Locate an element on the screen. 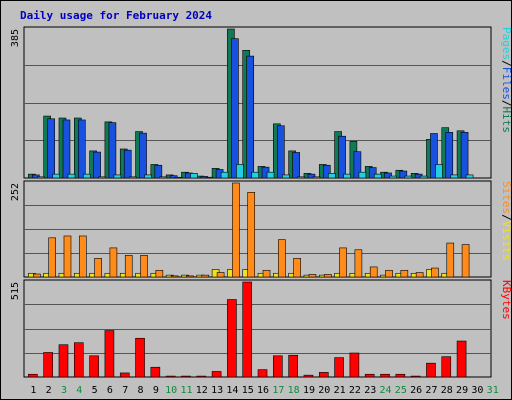 The image size is (512, 400). x-tick-label: 10 is located at coordinates (171, 390).